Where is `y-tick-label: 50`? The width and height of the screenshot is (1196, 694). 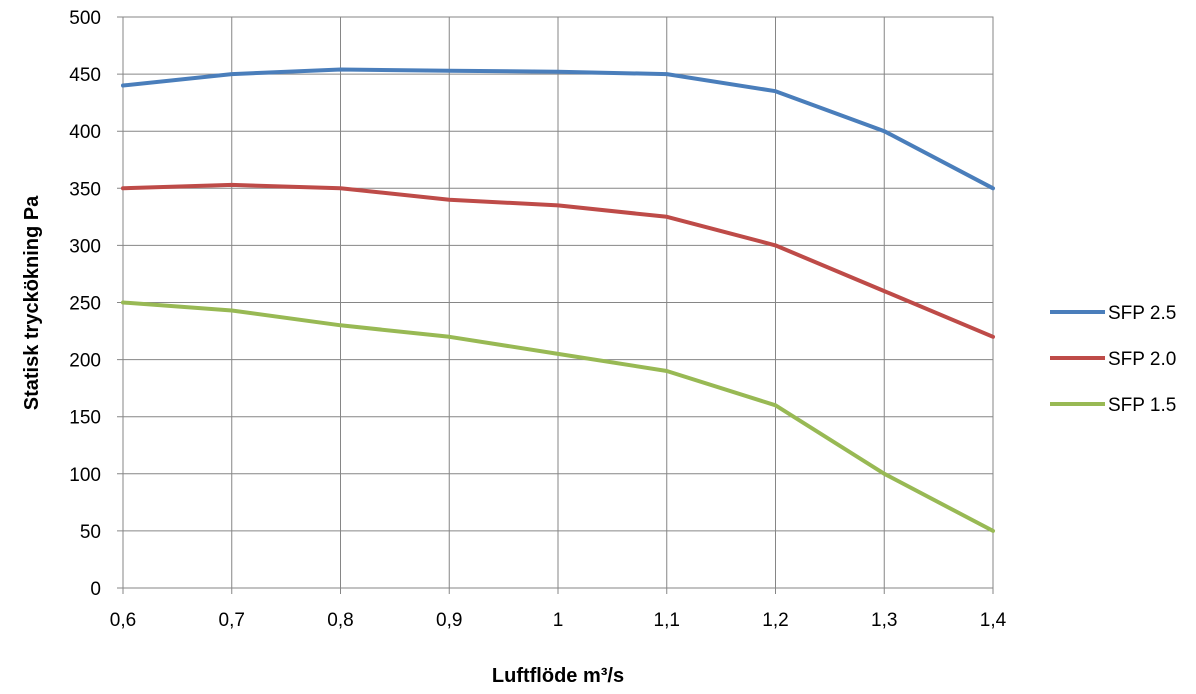
y-tick-label: 50 is located at coordinates (90, 532).